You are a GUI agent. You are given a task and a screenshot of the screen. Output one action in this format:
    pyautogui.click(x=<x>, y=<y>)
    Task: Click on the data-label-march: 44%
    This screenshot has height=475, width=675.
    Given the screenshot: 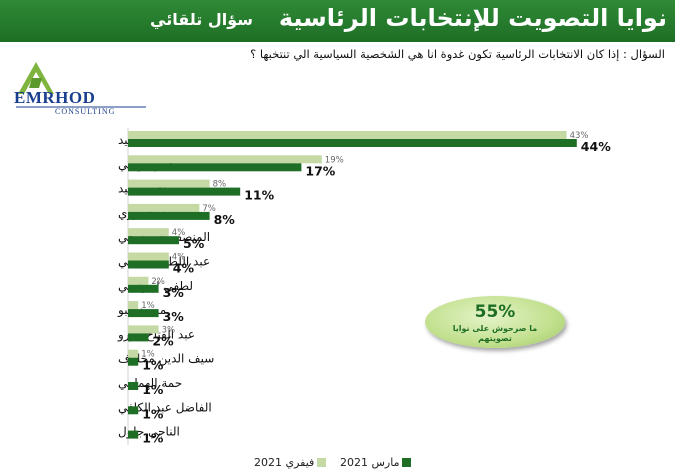 What is the action you would take?
    pyautogui.click(x=596, y=146)
    